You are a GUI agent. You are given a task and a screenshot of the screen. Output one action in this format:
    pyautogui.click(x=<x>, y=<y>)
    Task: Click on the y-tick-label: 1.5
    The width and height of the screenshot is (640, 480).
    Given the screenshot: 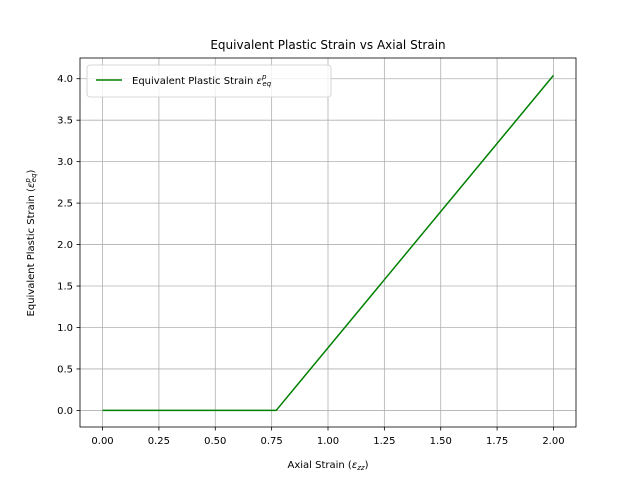 What is the action you would take?
    pyautogui.click(x=65, y=287)
    